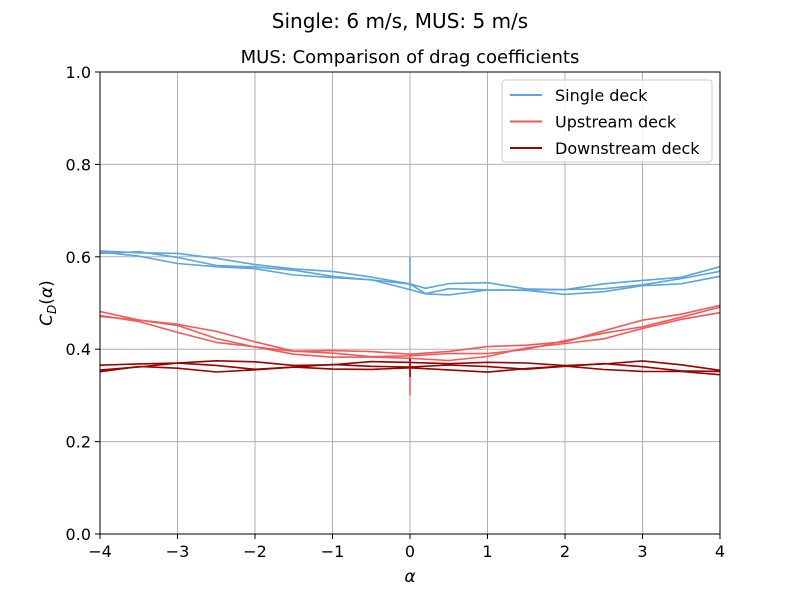 This screenshot has width=800, height=600. What do you see at coordinates (78, 72) in the screenshot?
I see `y-tick-label: 1.0` at bounding box center [78, 72].